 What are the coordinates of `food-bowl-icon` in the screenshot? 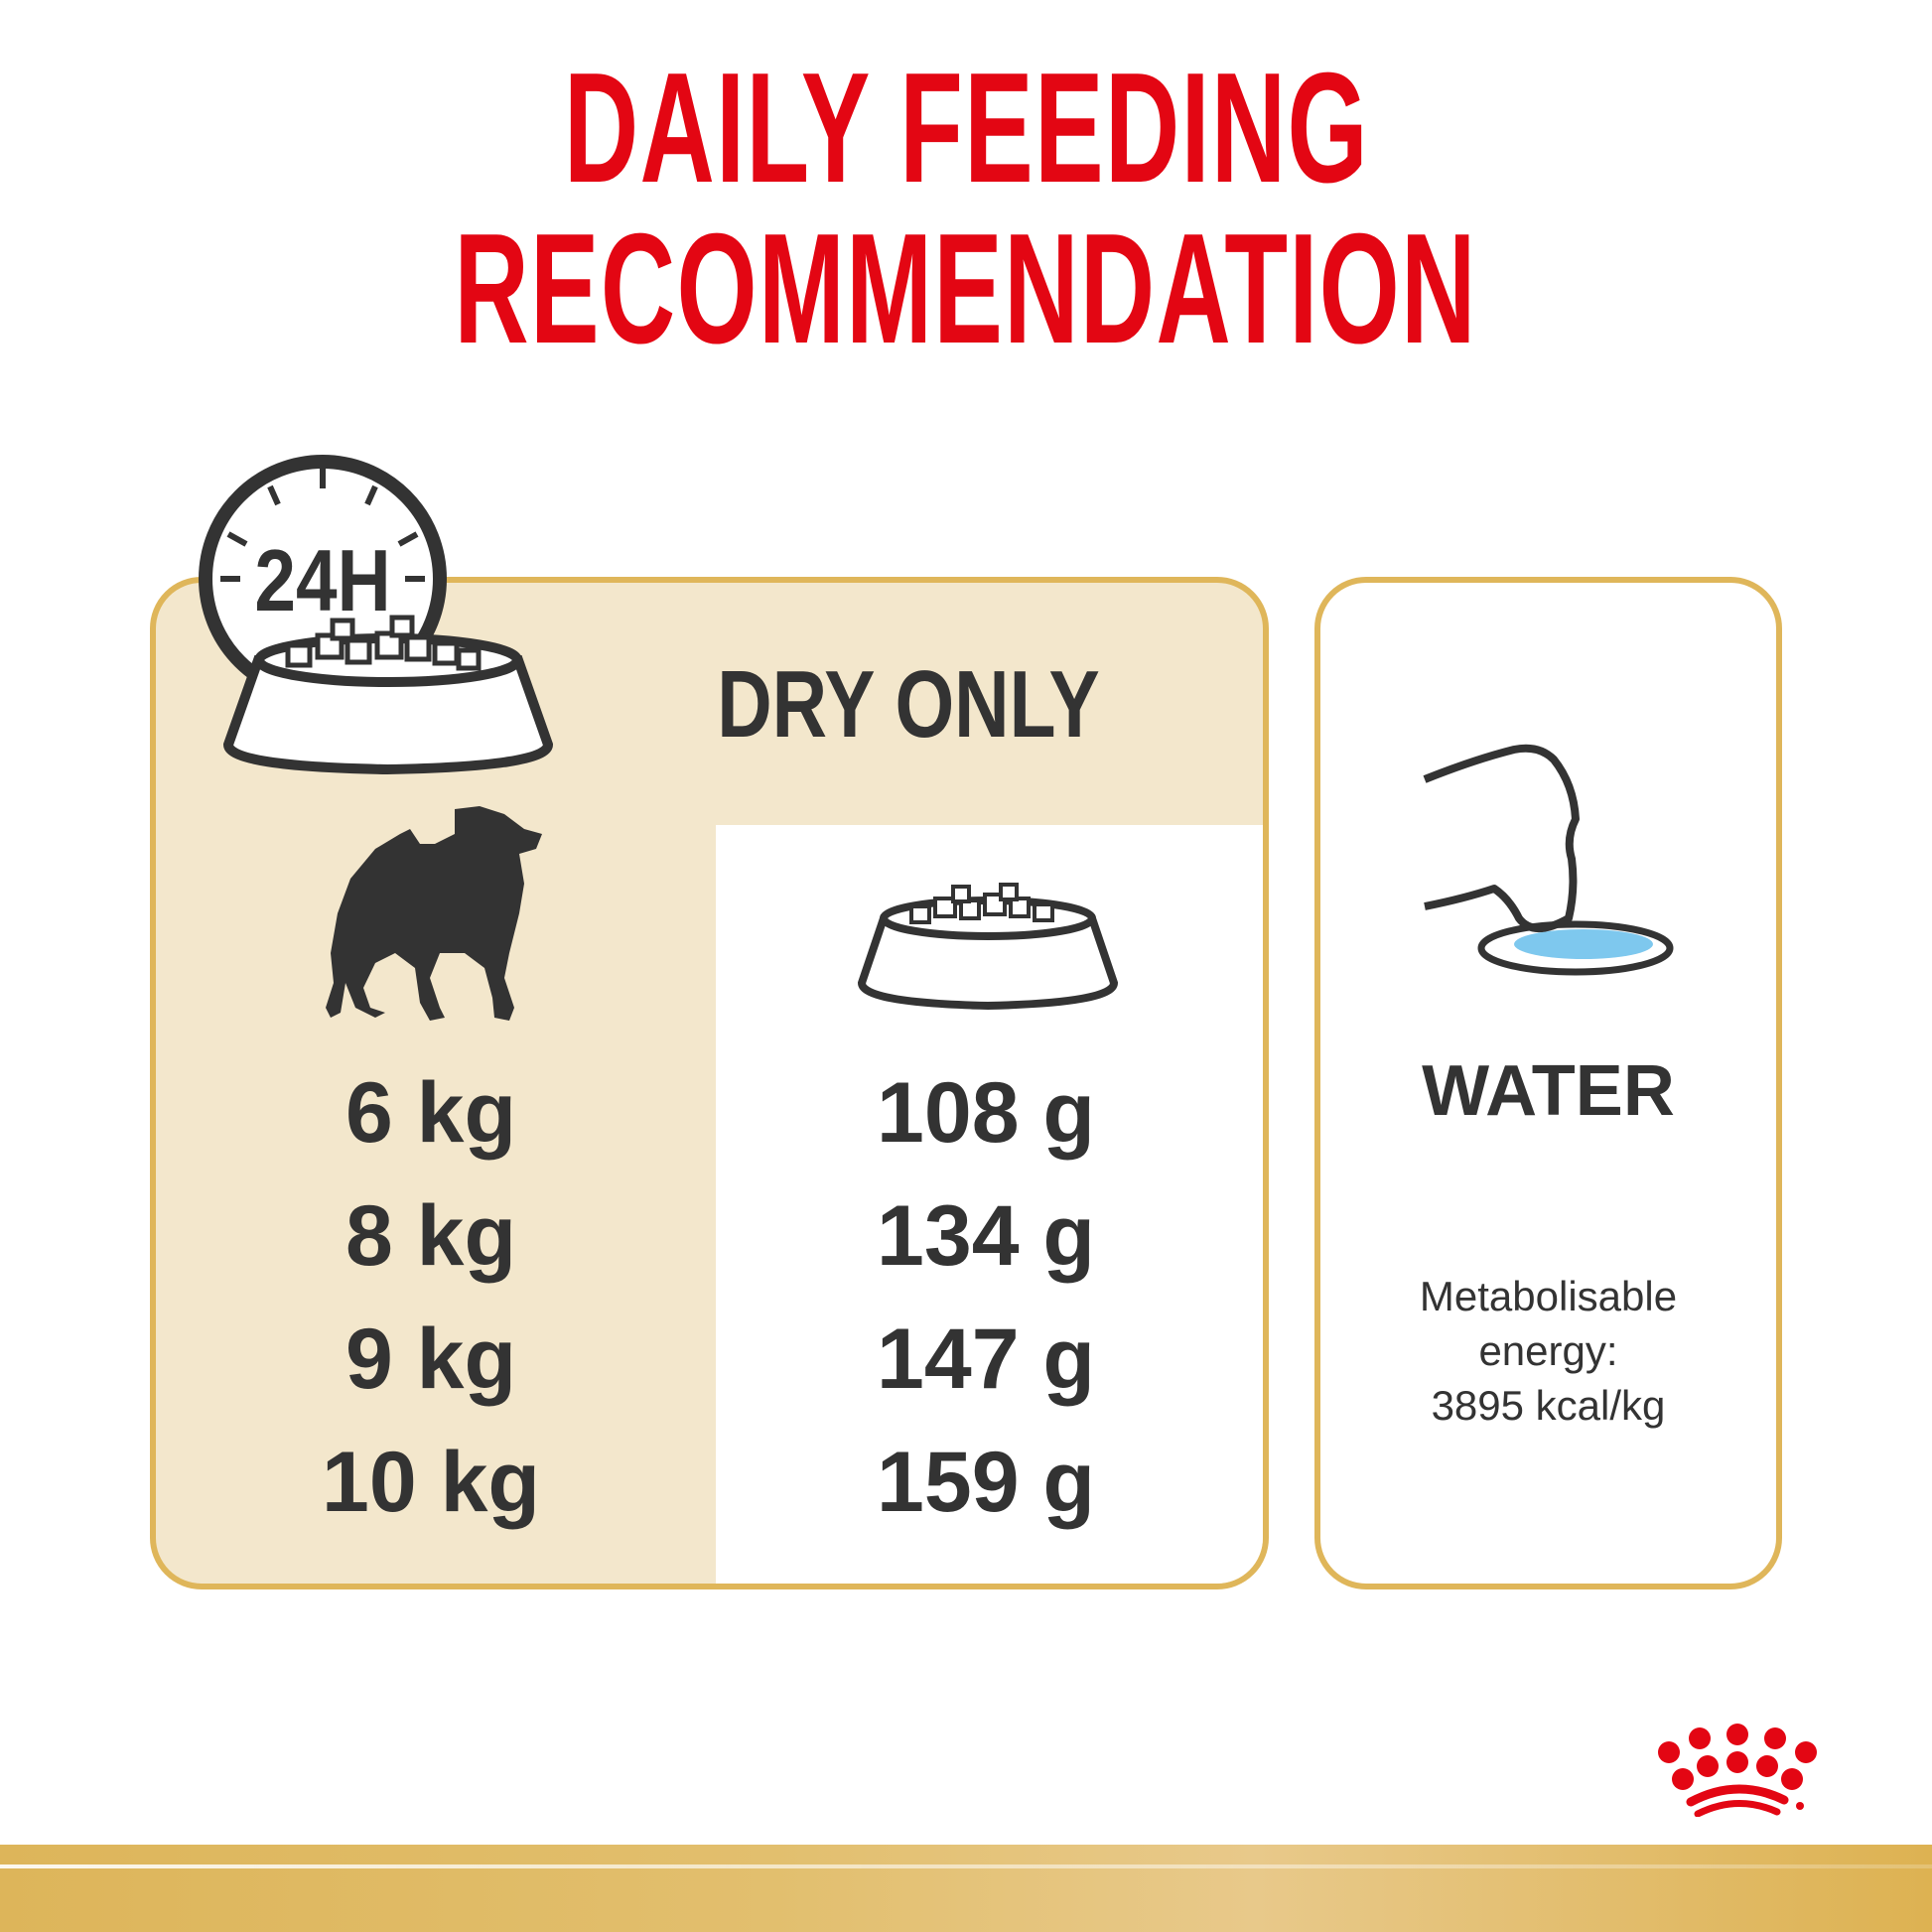 It's located at (988, 947).